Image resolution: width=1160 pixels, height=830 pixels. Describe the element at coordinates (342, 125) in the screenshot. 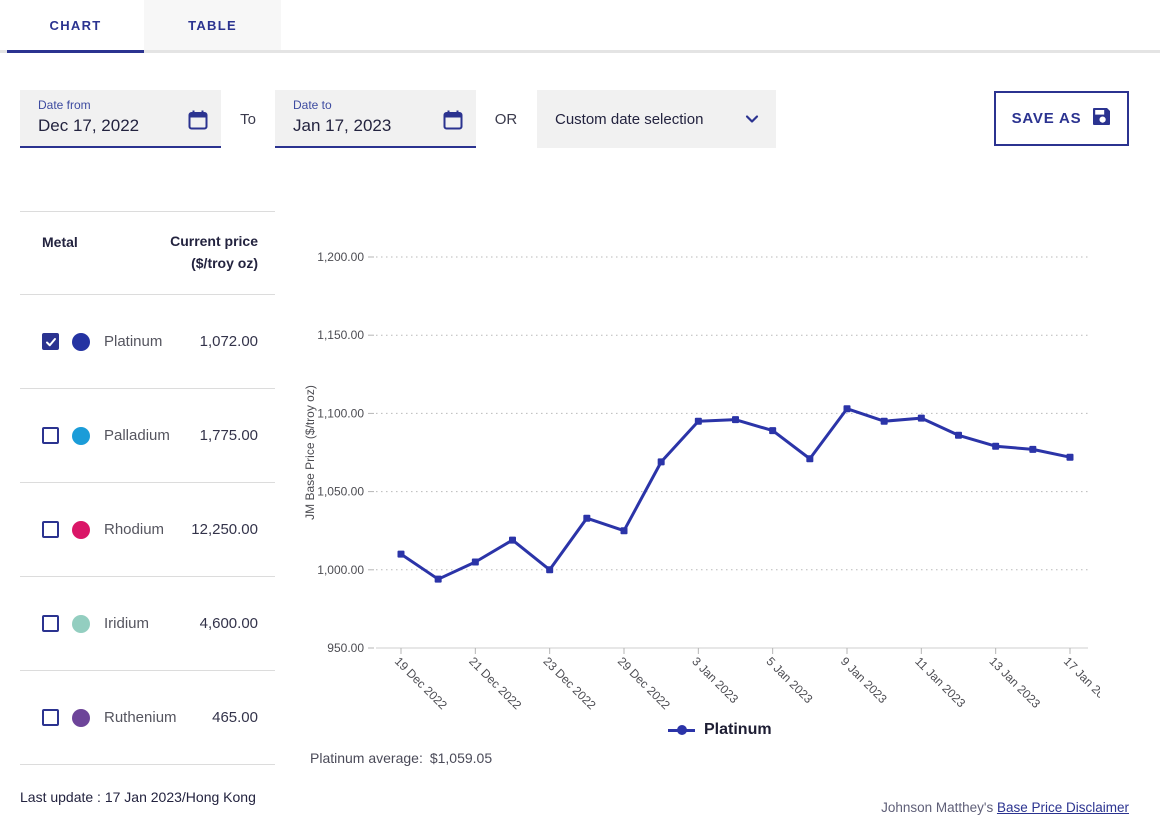

I see `date-to-value: Jan 17, 2023` at that location.